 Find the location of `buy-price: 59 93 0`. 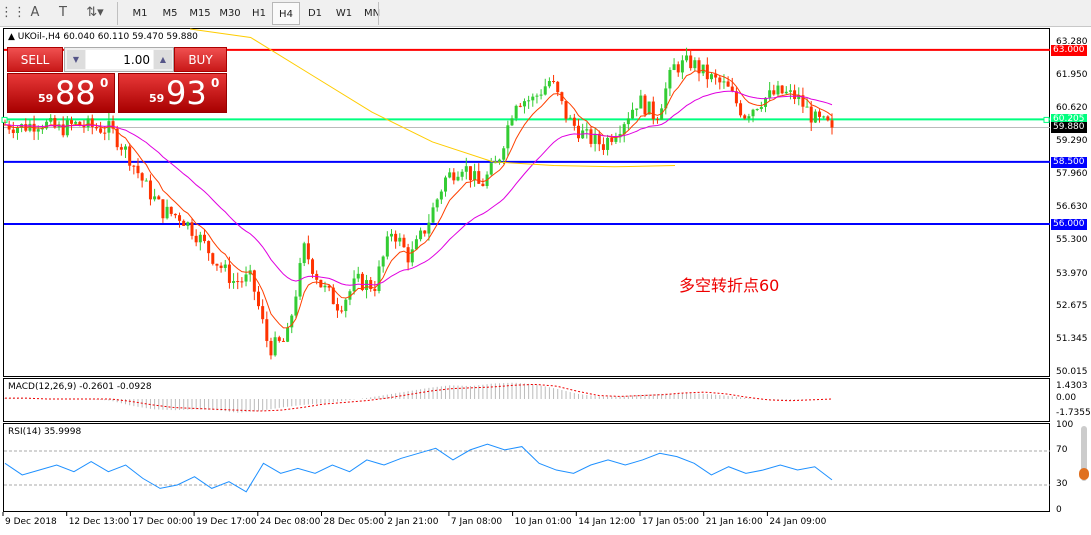

buy-price: 59 93 0 is located at coordinates (172, 93).